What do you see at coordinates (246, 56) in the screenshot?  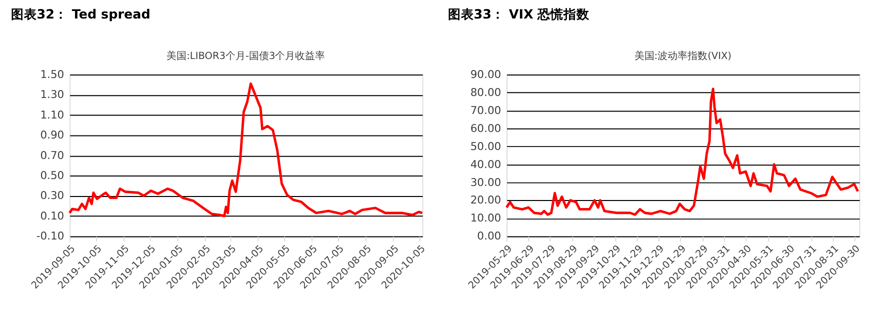 I see `chart-subtitle: 美国:LIBOR3个月-国债3个月收益率` at bounding box center [246, 56].